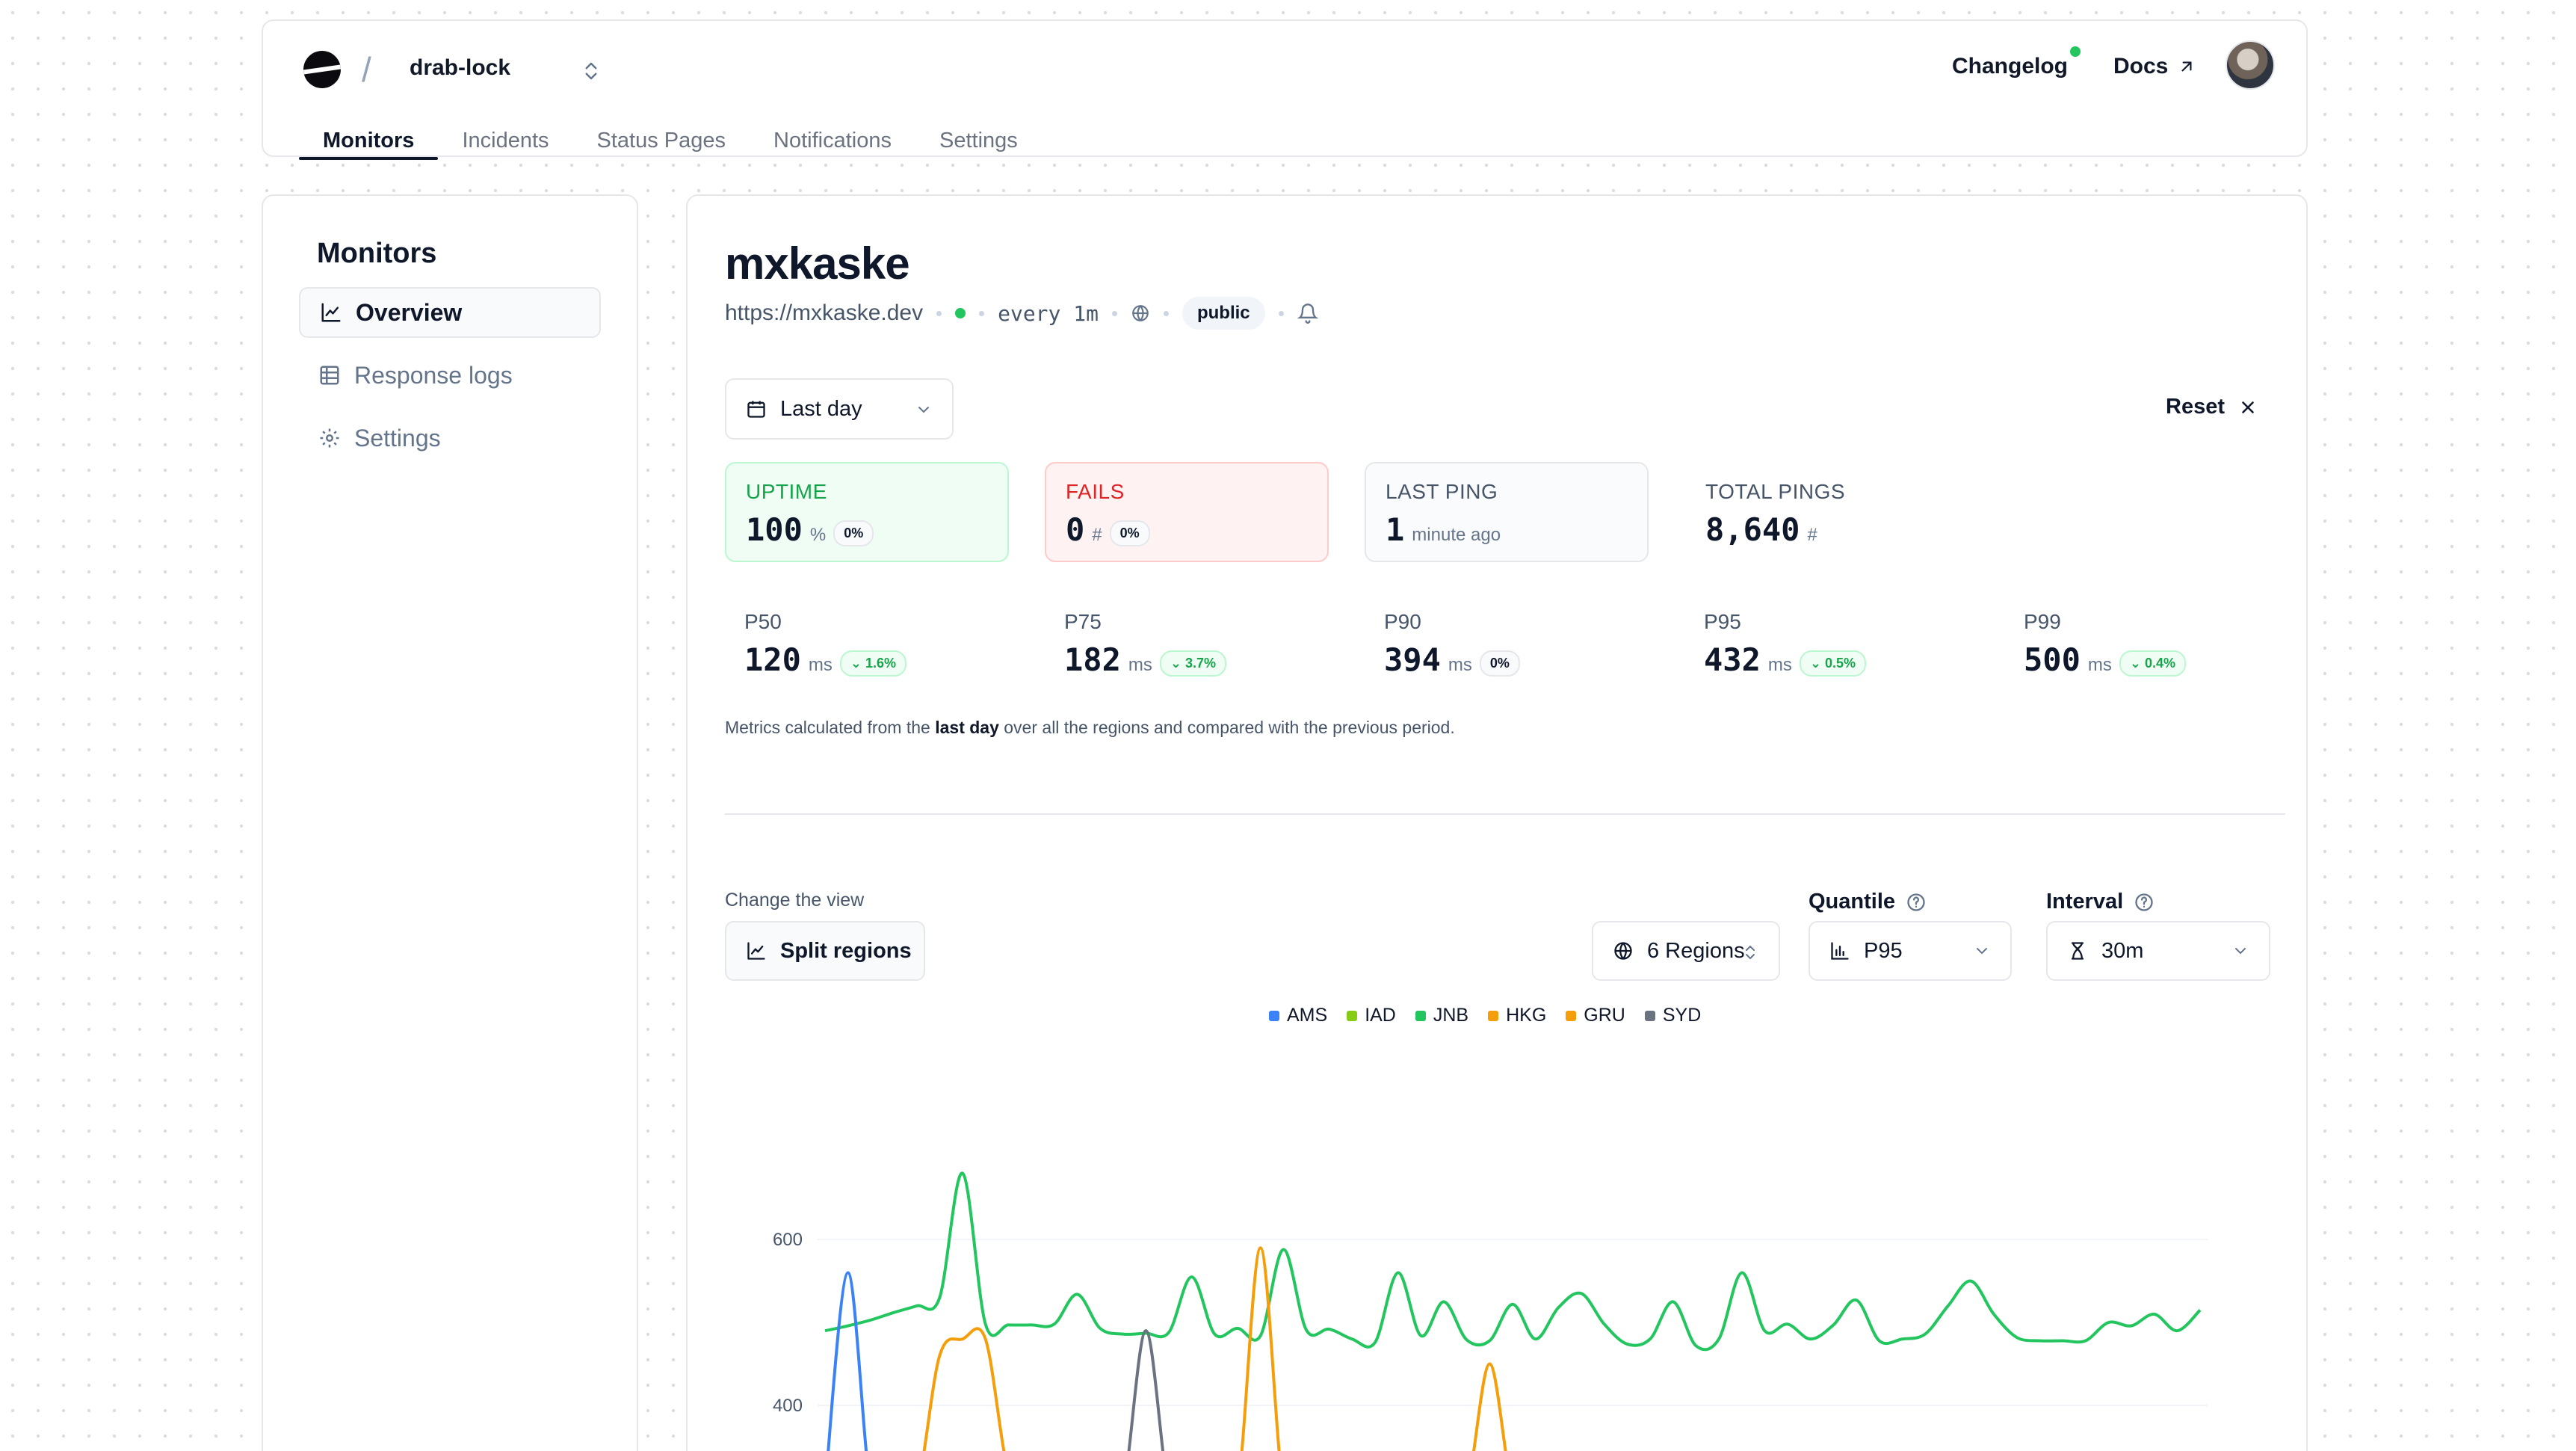 The image size is (2576, 1451). What do you see at coordinates (1307, 313) in the screenshot?
I see `bell-icon` at bounding box center [1307, 313].